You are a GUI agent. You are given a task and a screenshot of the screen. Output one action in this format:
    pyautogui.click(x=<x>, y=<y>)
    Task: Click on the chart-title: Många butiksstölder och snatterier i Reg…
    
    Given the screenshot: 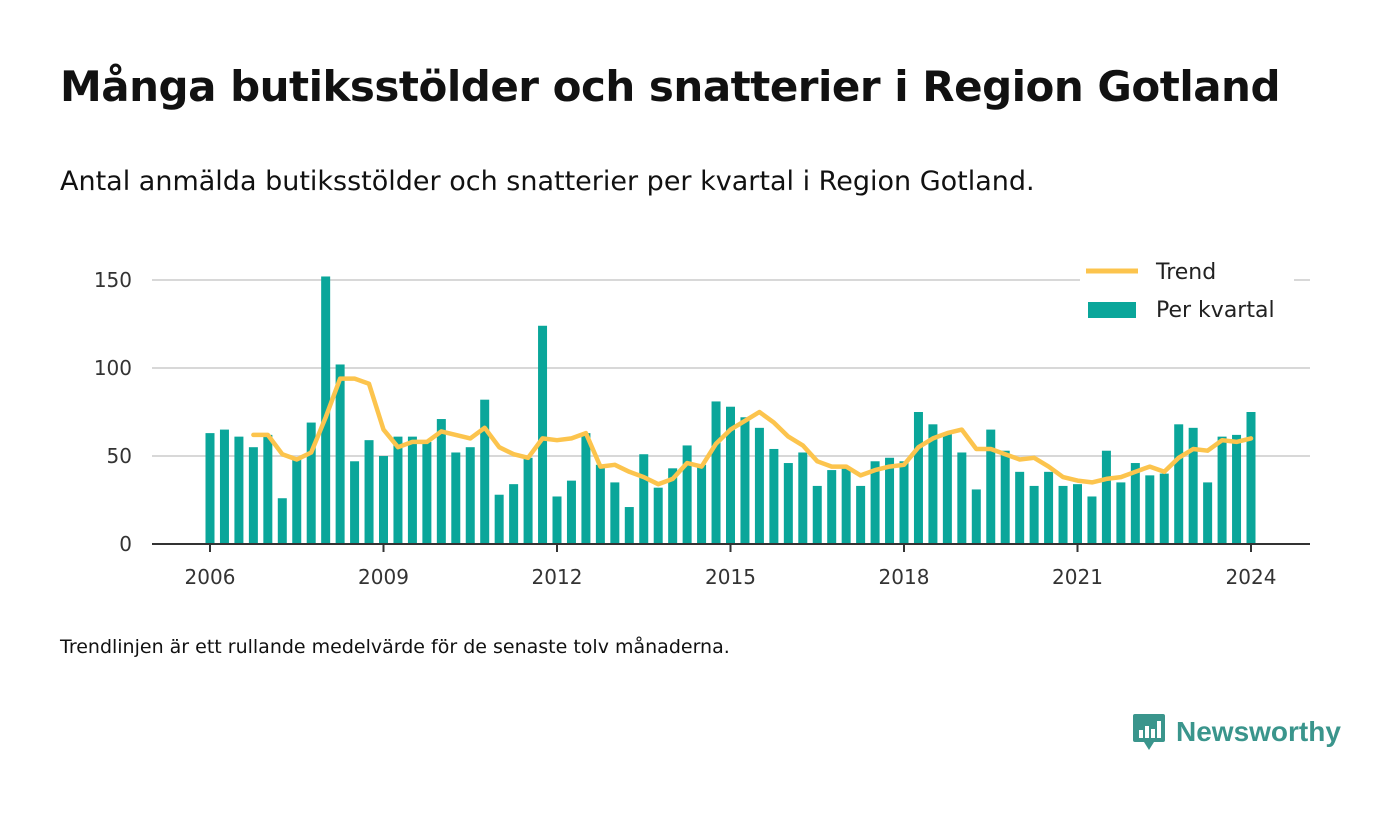 What is the action you would take?
    pyautogui.click(x=670, y=86)
    